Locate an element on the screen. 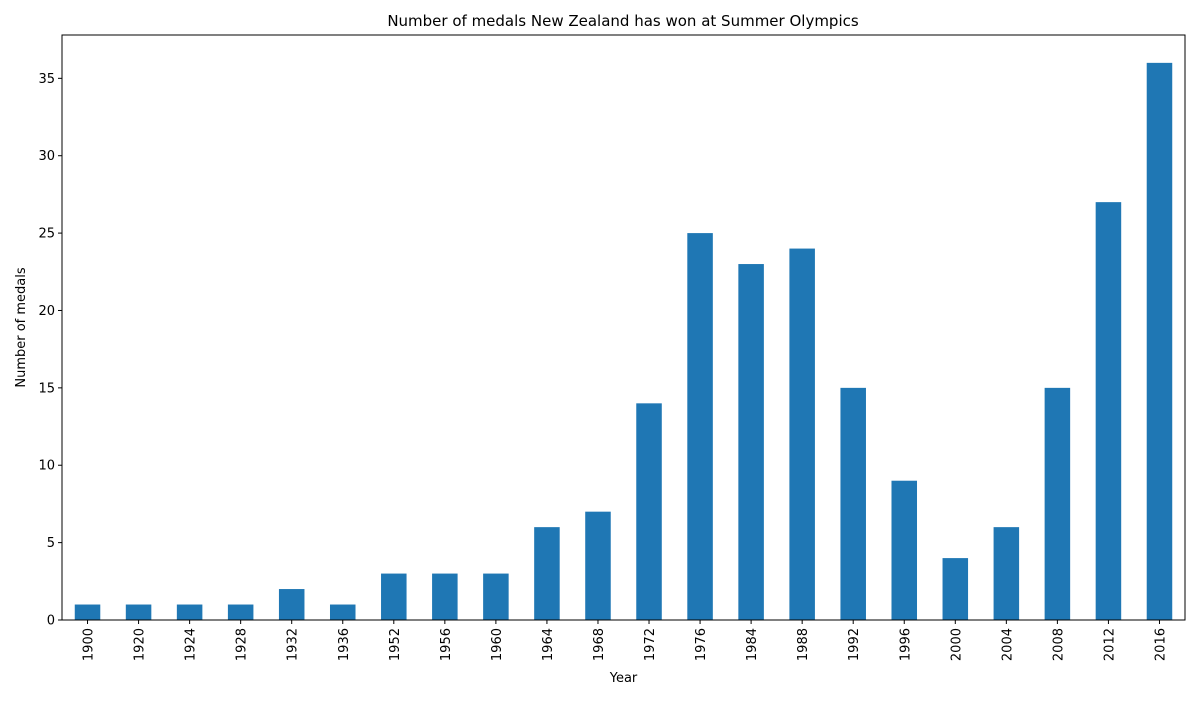 Image resolution: width=1200 pixels, height=705 pixels. bar-1996 is located at coordinates (904, 550).